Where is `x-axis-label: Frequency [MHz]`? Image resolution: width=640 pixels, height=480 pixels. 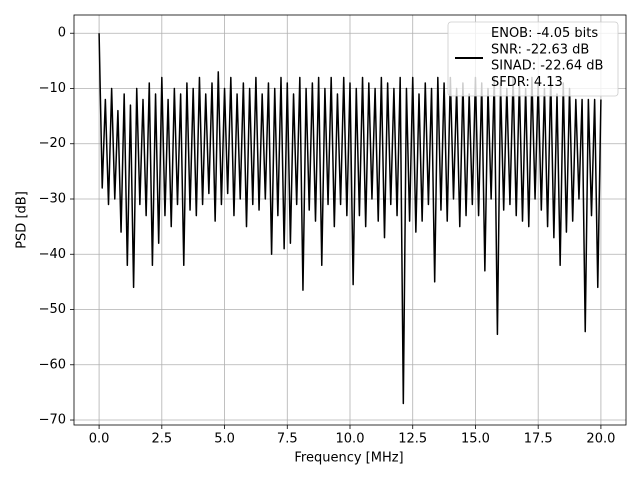 x-axis-label: Frequency [MHz] is located at coordinates (348, 458).